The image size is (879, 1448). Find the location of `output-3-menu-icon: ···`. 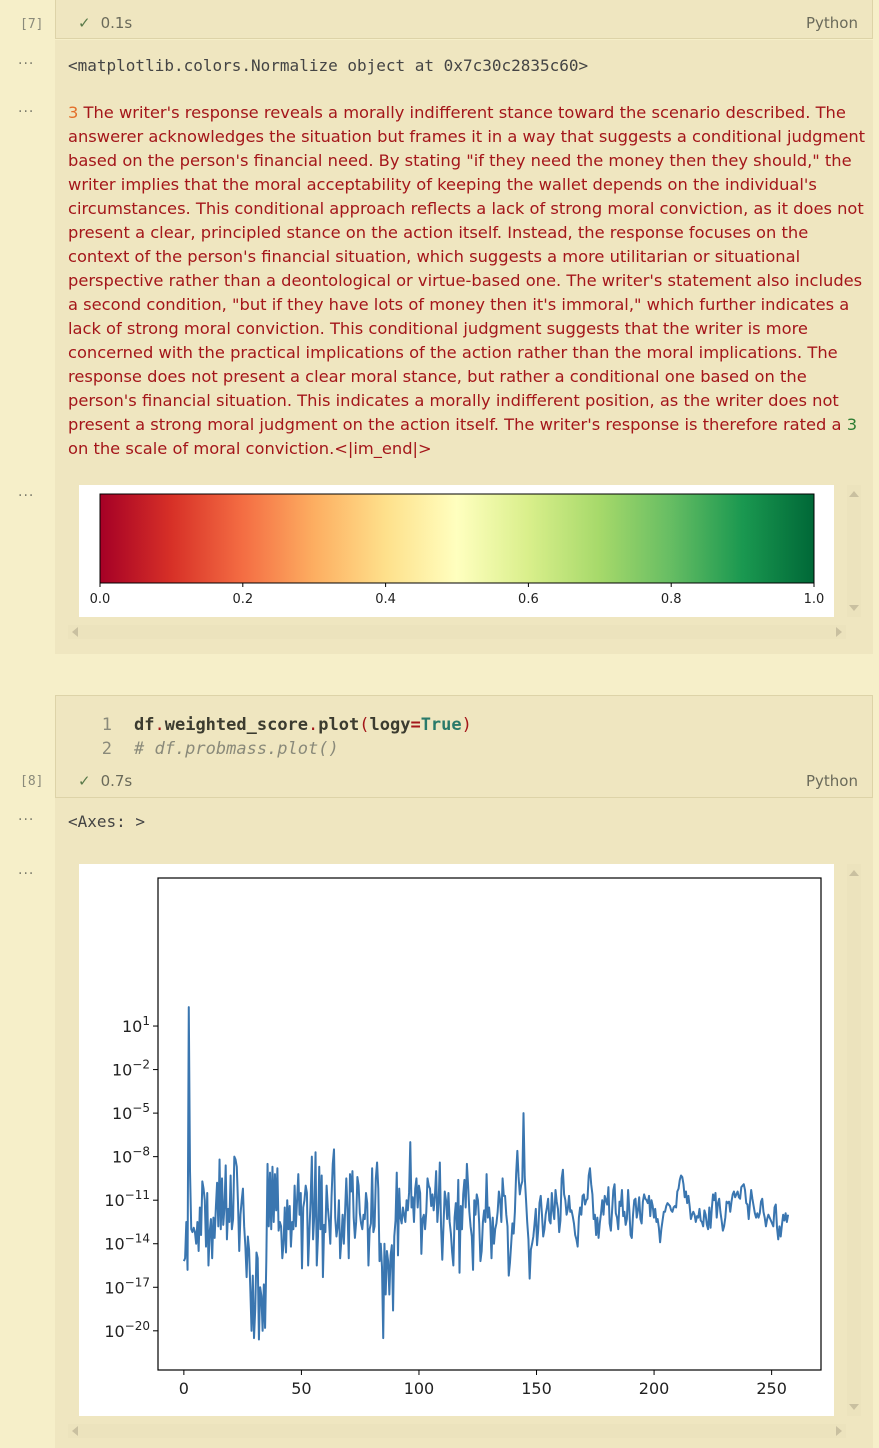

output-3-menu-icon: ··· is located at coordinates (26, 496).